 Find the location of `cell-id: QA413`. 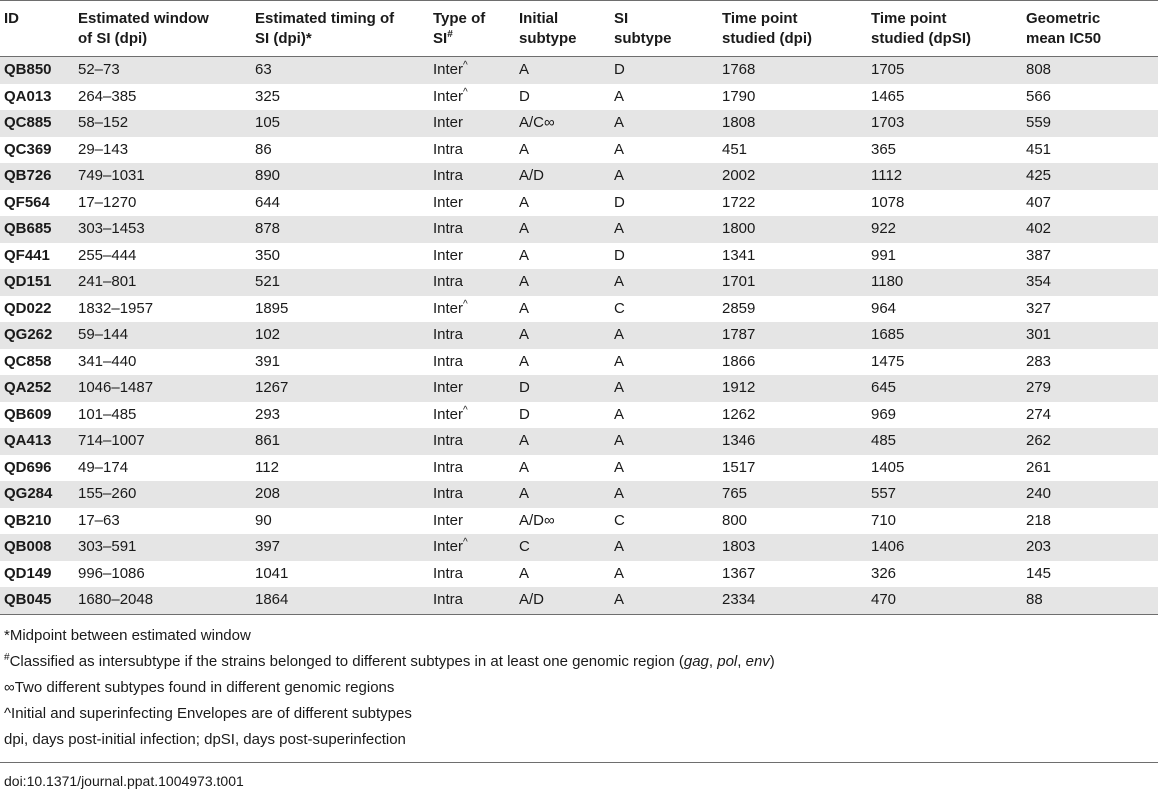

cell-id: QA413 is located at coordinates (37, 441).